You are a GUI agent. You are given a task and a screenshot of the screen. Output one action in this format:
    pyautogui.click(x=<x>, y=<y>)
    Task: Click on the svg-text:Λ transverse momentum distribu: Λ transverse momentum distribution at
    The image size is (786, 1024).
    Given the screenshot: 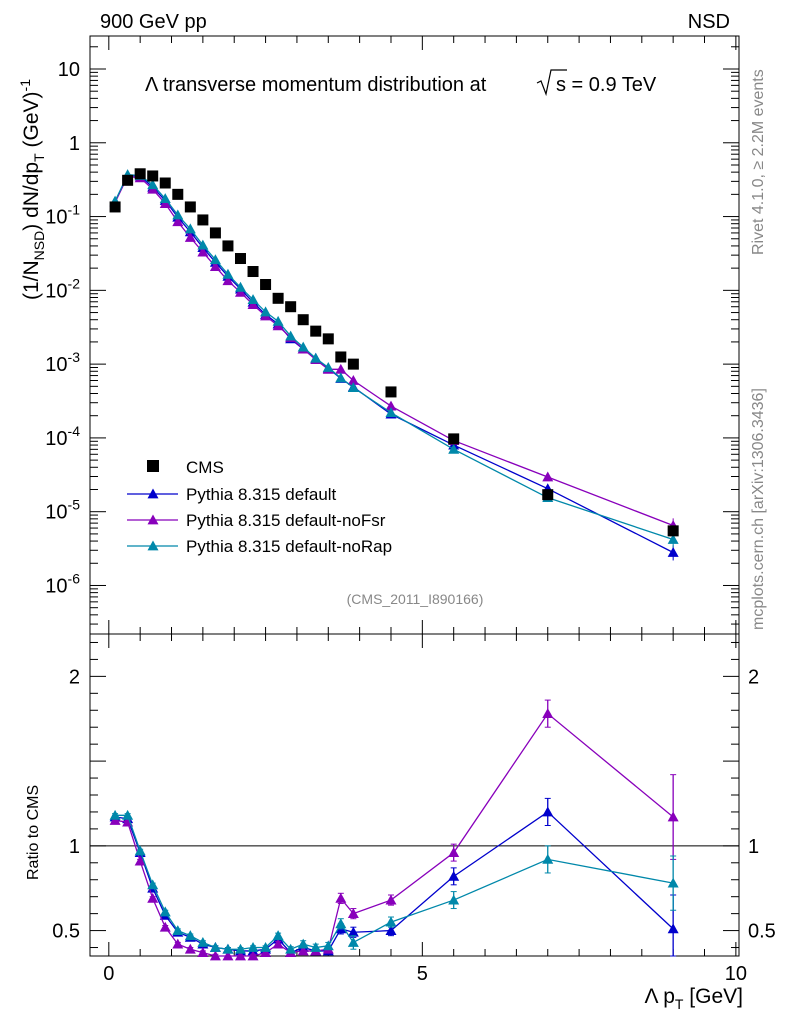 What is the action you would take?
    pyautogui.click(x=316, y=85)
    